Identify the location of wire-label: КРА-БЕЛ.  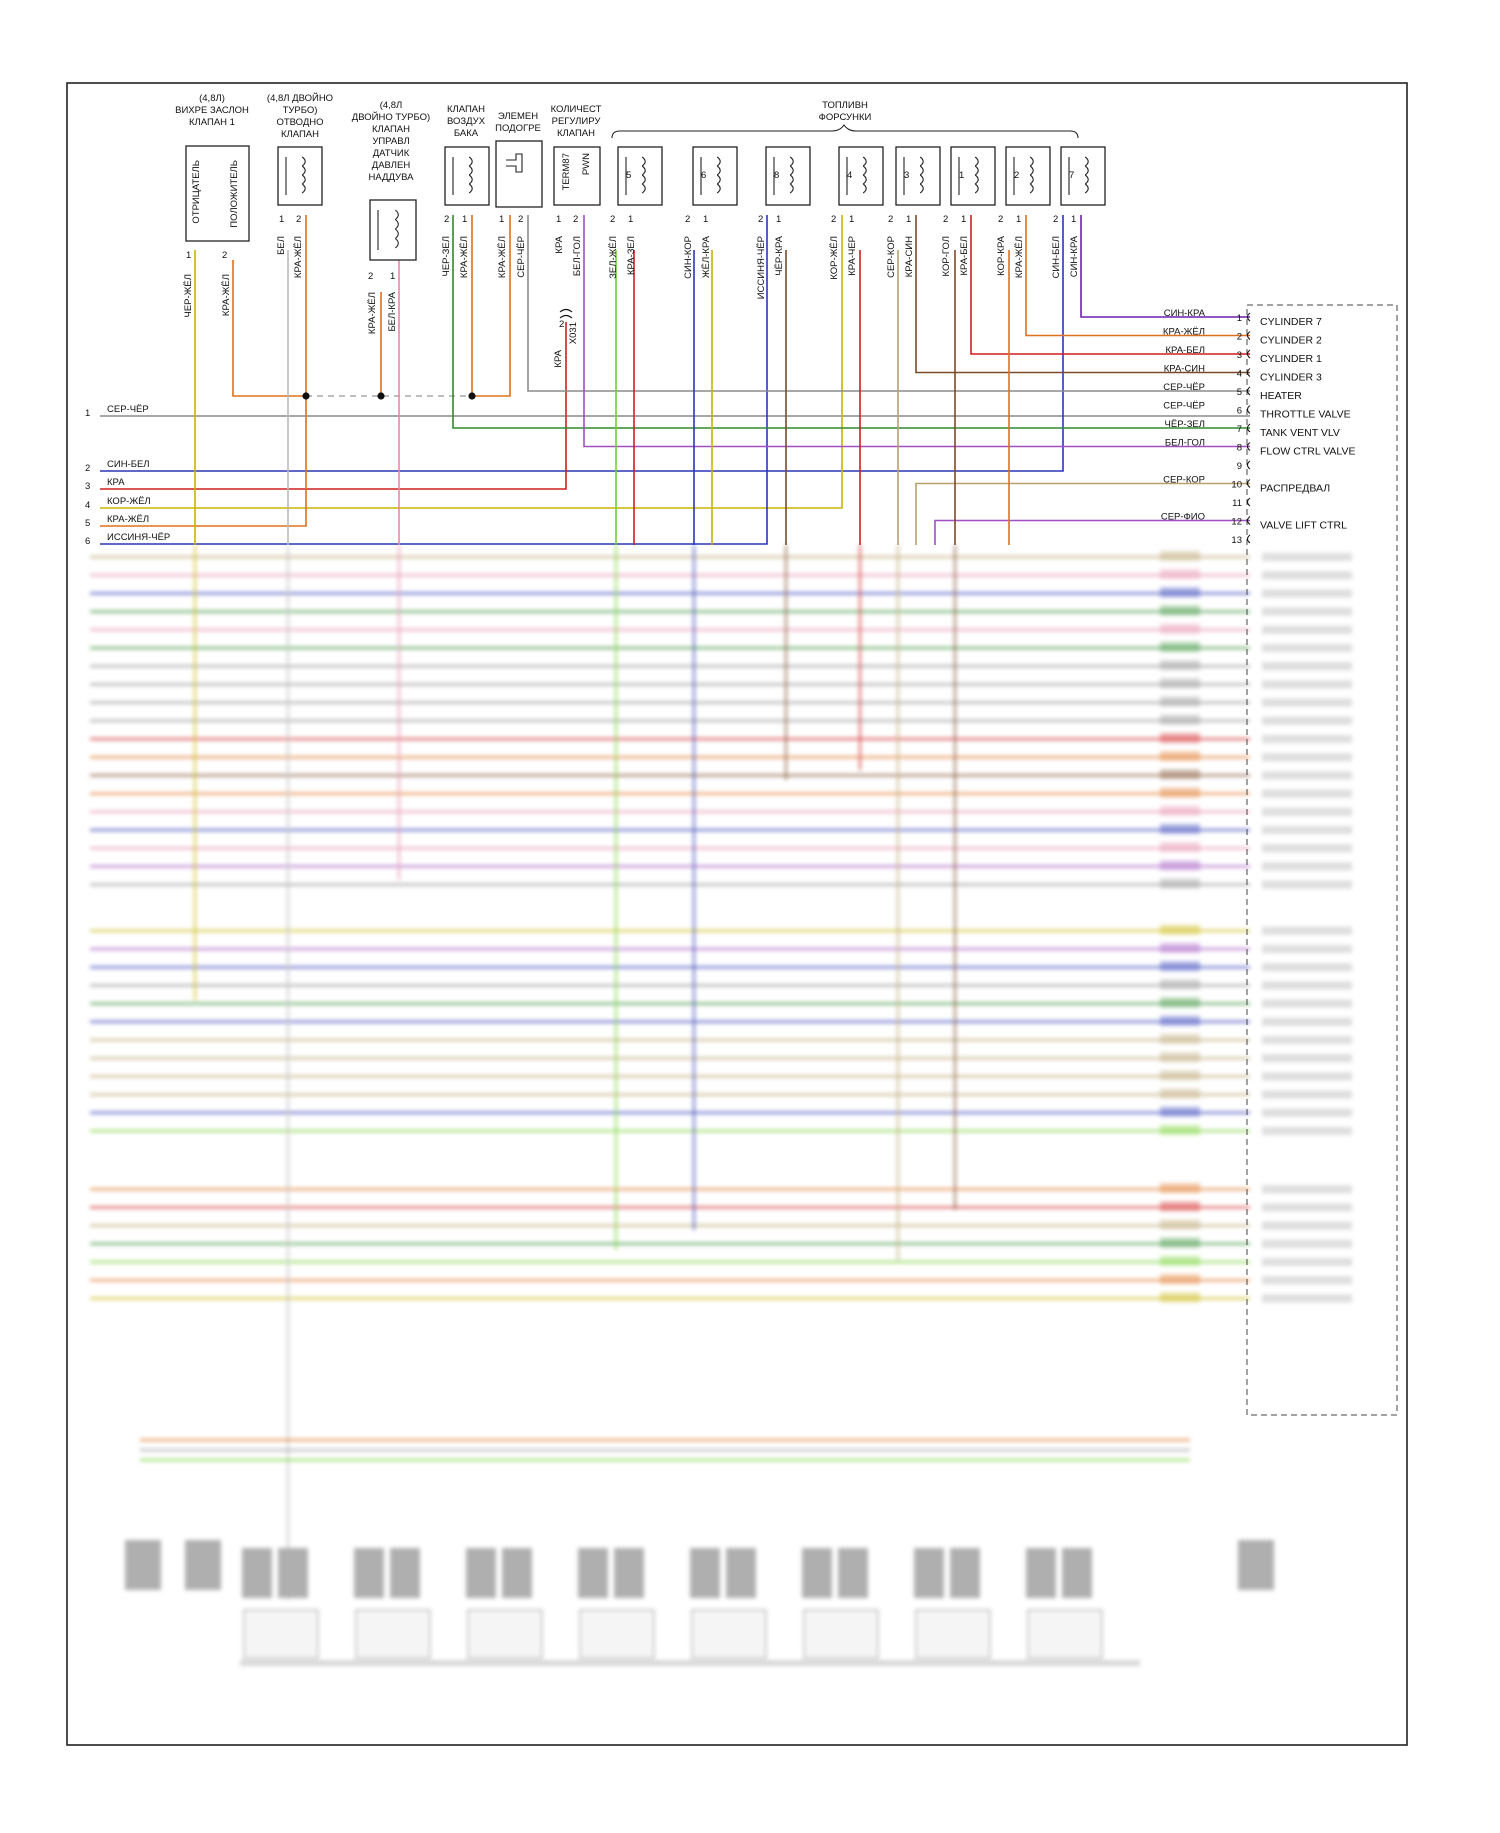
(964, 256).